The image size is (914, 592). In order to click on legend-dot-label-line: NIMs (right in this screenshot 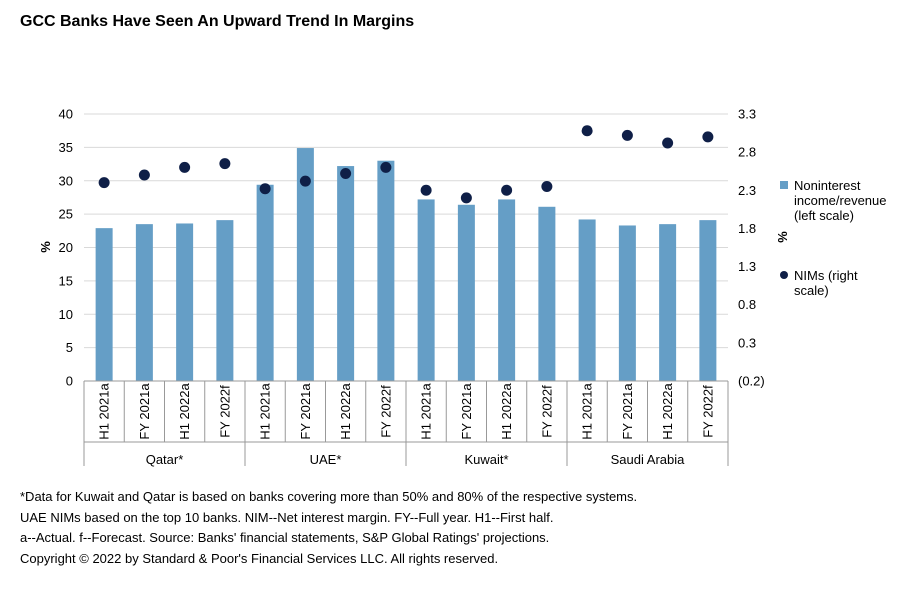, I will do `click(826, 275)`.